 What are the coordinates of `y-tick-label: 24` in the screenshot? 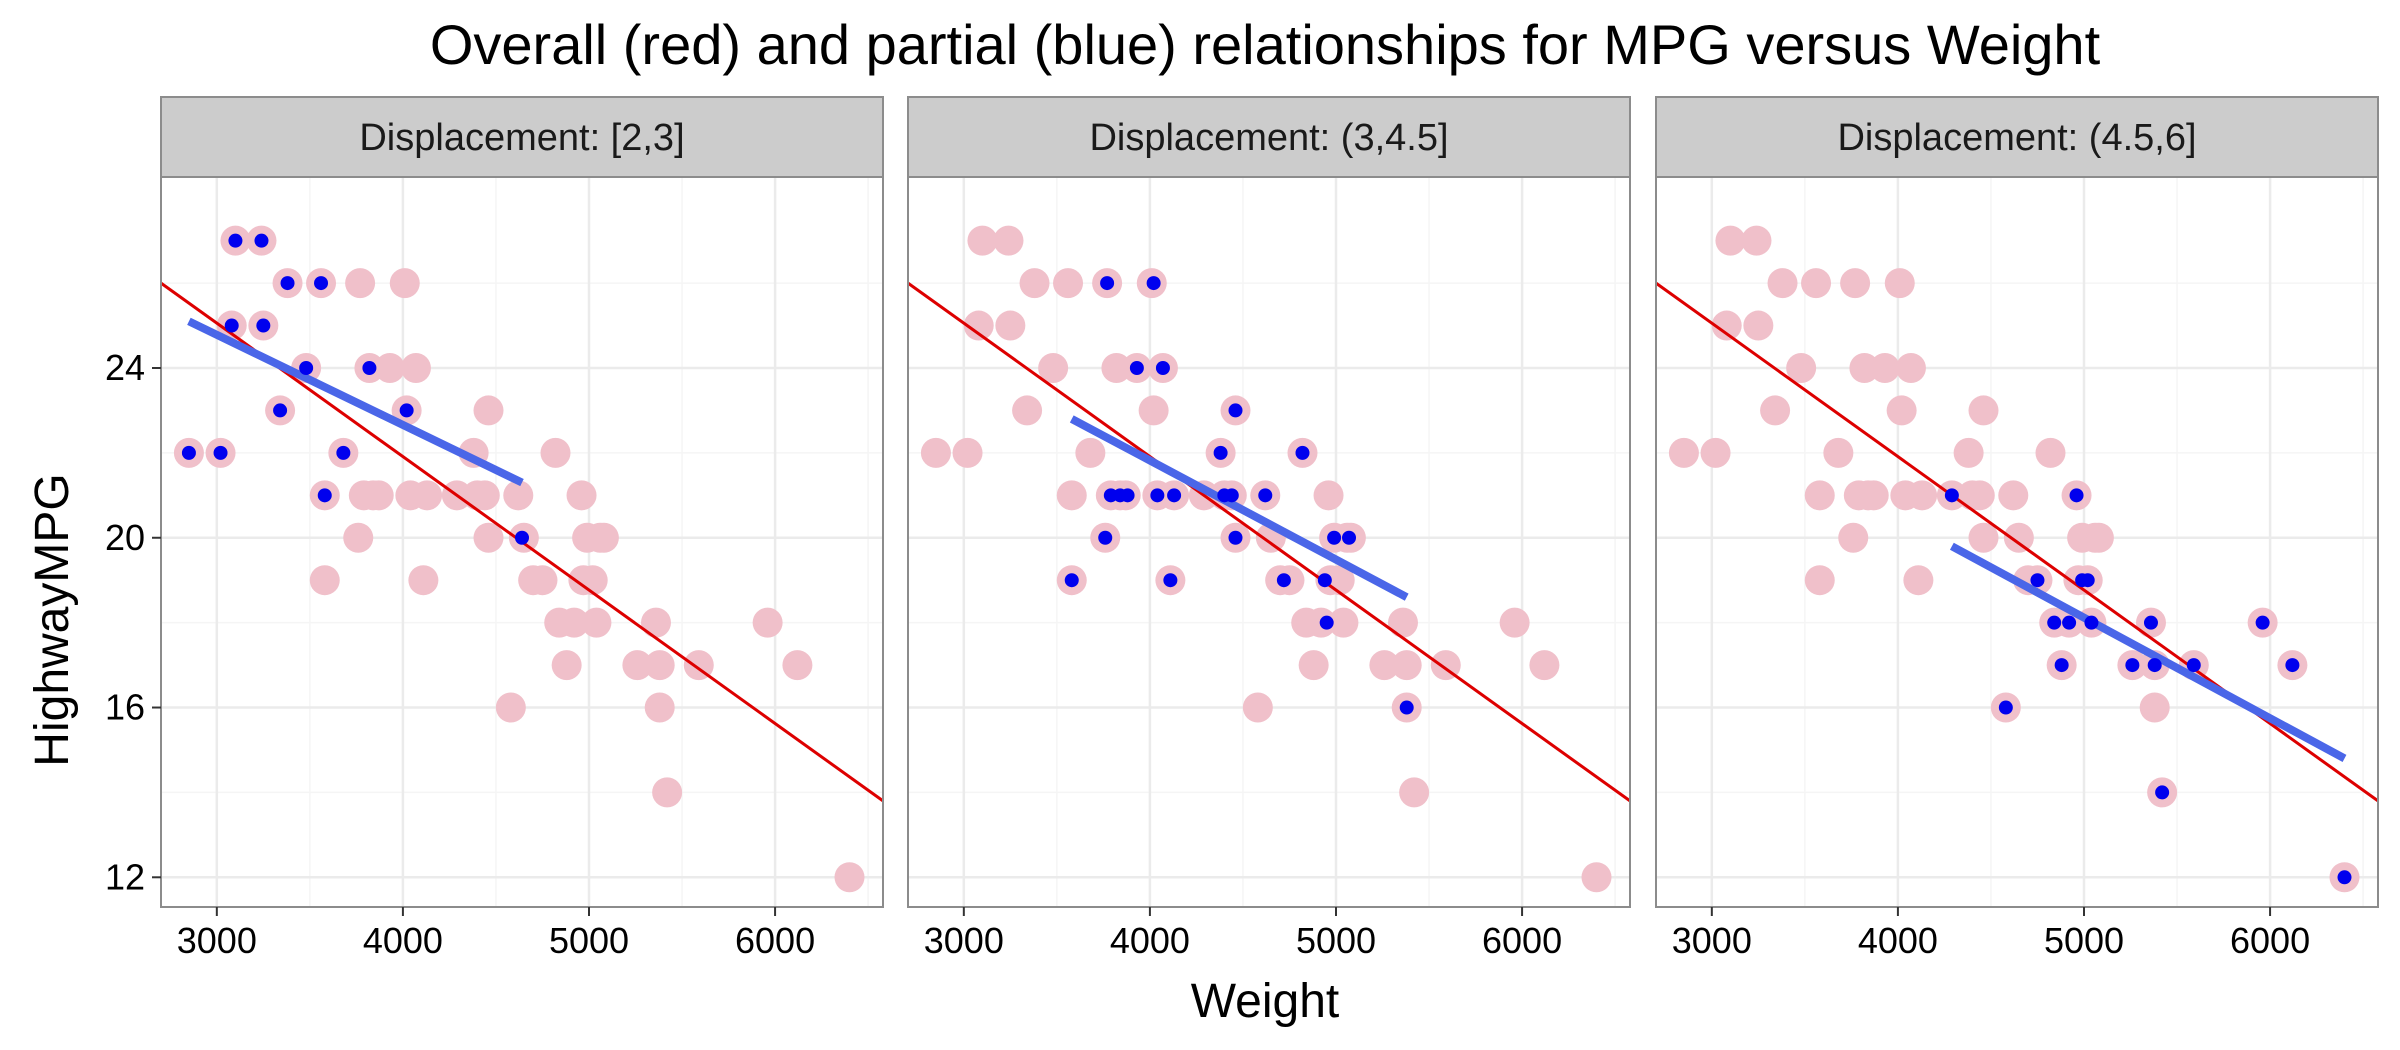 It's located at (125, 367).